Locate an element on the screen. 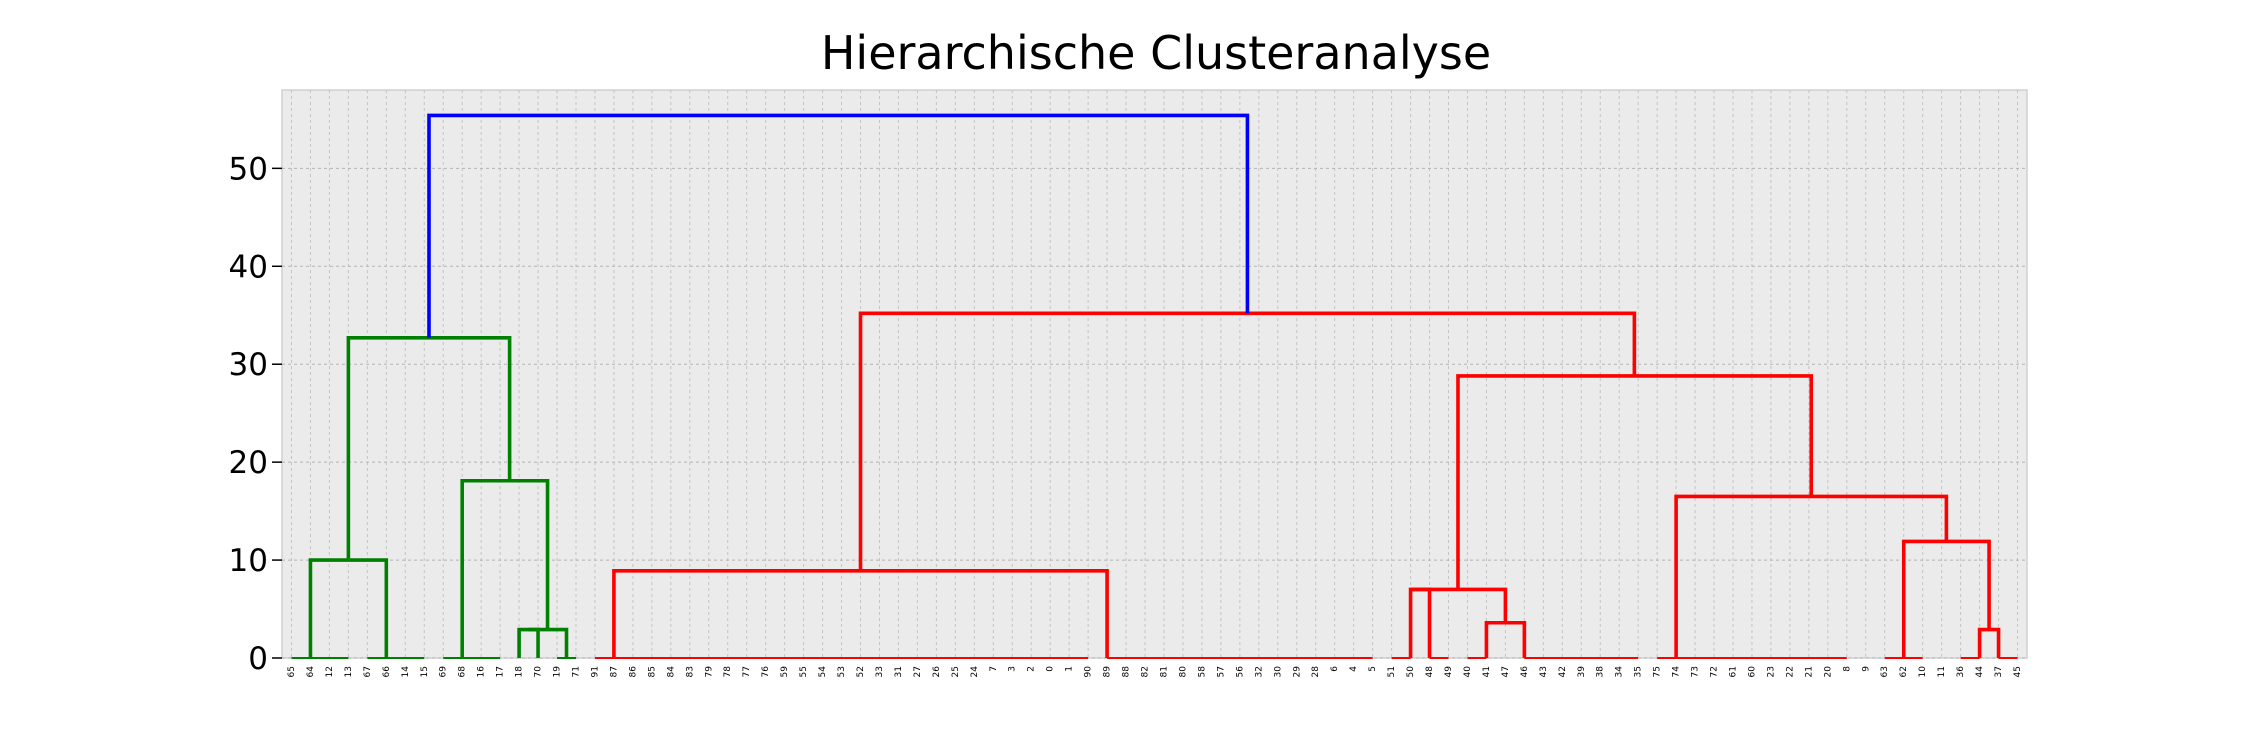 This screenshot has width=2250, height=750. x-tick-label: 71 is located at coordinates (576, 671).